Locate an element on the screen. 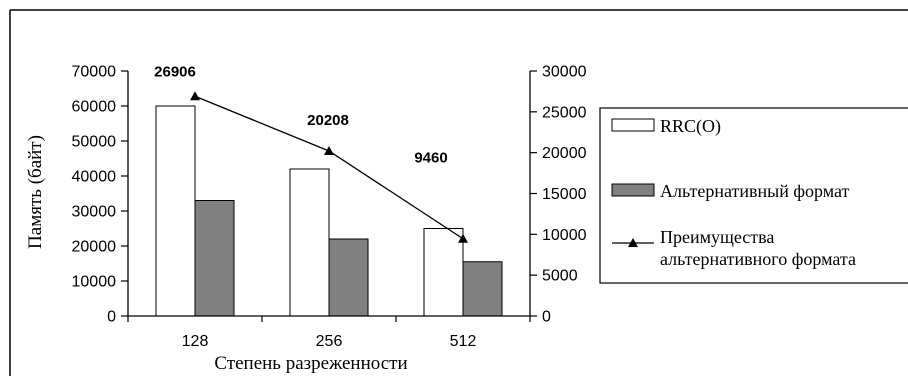 This screenshot has width=908, height=376. legend-item-1: RRC(O) is located at coordinates (666, 126).